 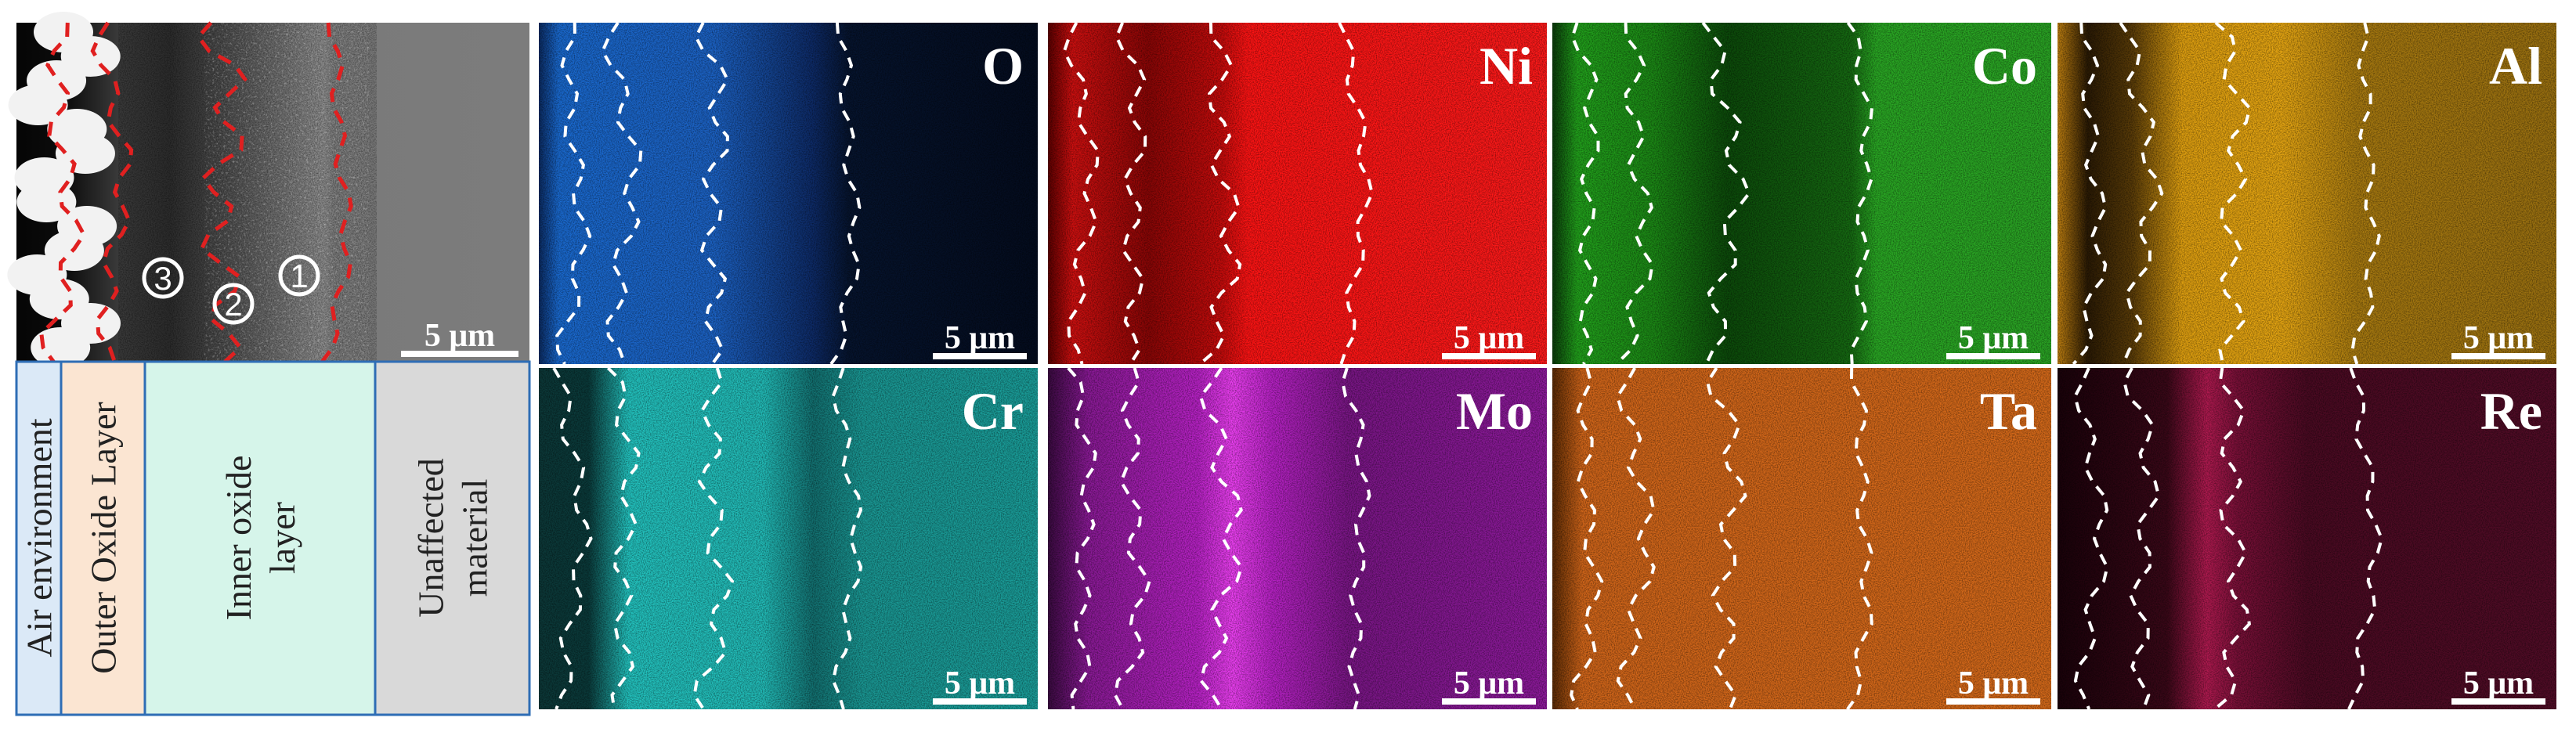 What do you see at coordinates (993, 411) in the screenshot?
I see `element-label: Cr` at bounding box center [993, 411].